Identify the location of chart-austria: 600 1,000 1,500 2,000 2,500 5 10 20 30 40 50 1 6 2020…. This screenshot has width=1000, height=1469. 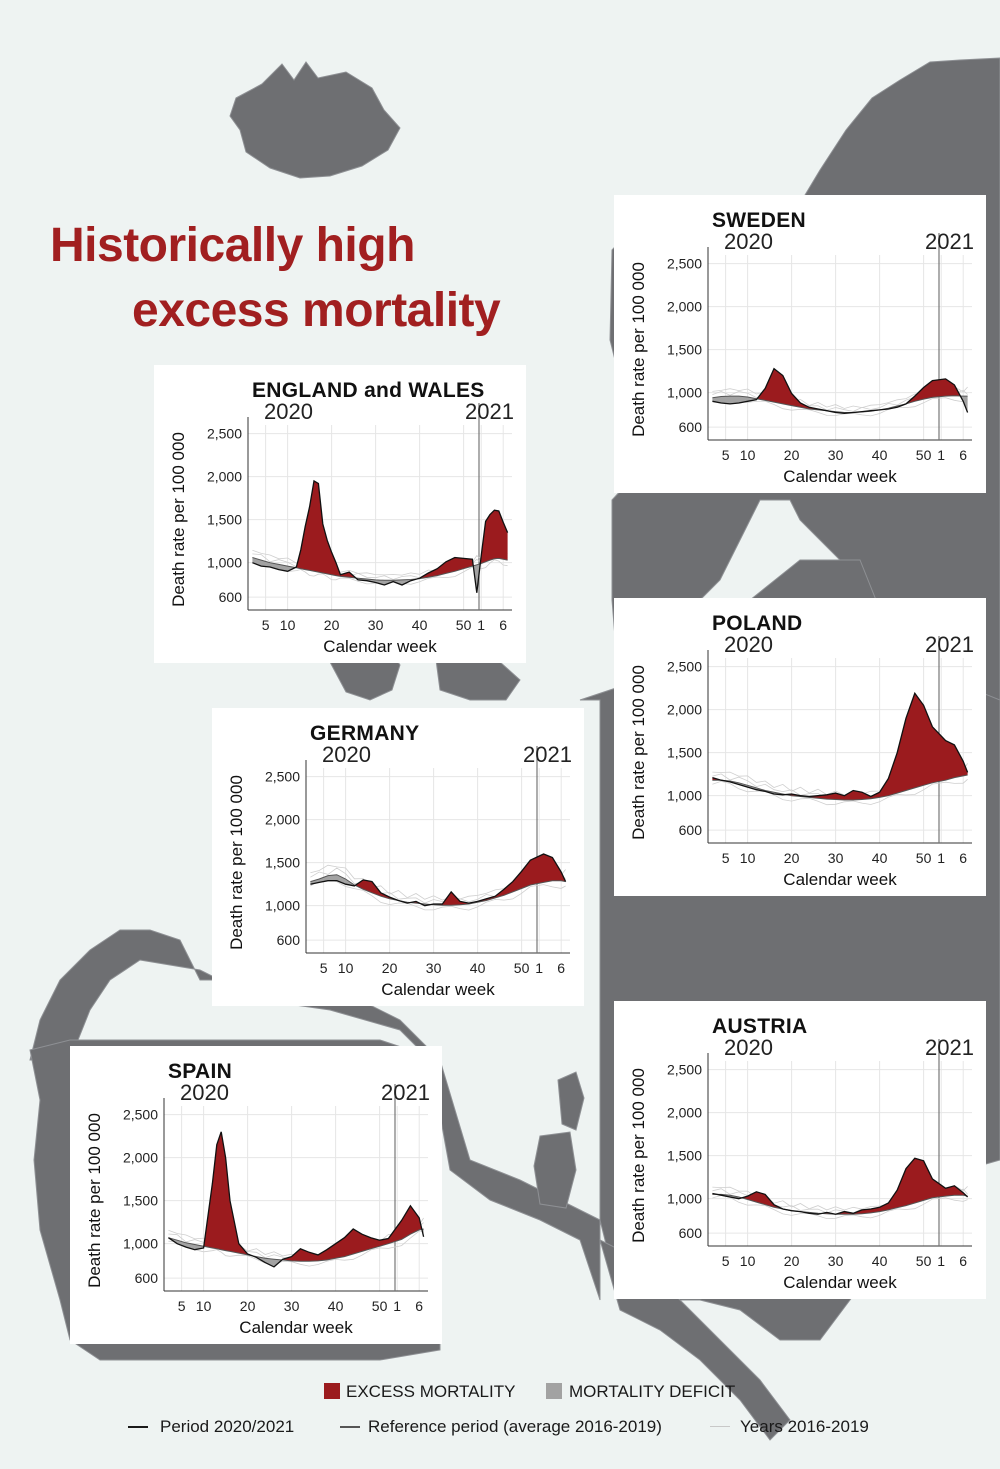
(801, 1163).